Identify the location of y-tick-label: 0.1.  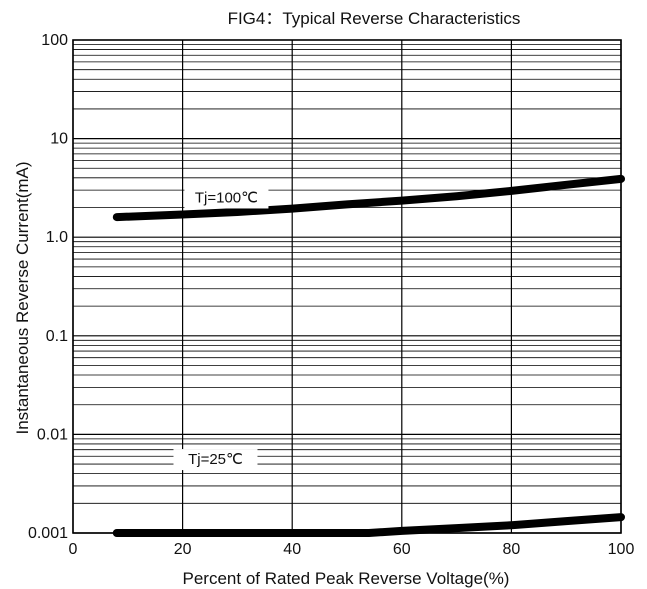
(57, 336).